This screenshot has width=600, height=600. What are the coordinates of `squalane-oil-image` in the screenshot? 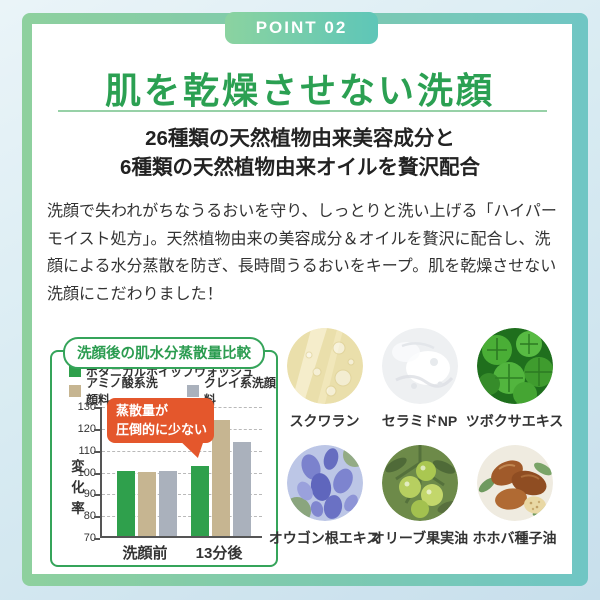 It's located at (324, 366).